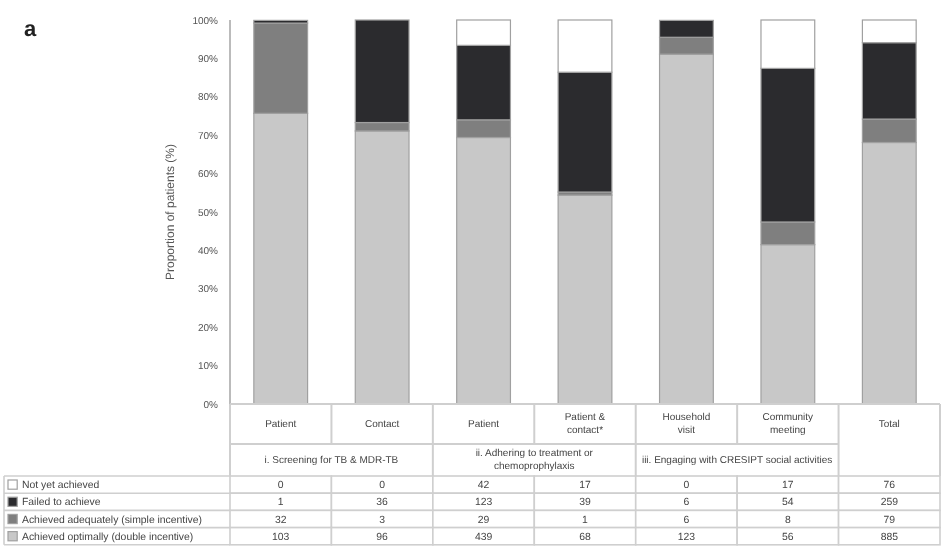 This screenshot has height=550, width=952. Describe the element at coordinates (31, 30) in the screenshot. I see `text: a` at that location.